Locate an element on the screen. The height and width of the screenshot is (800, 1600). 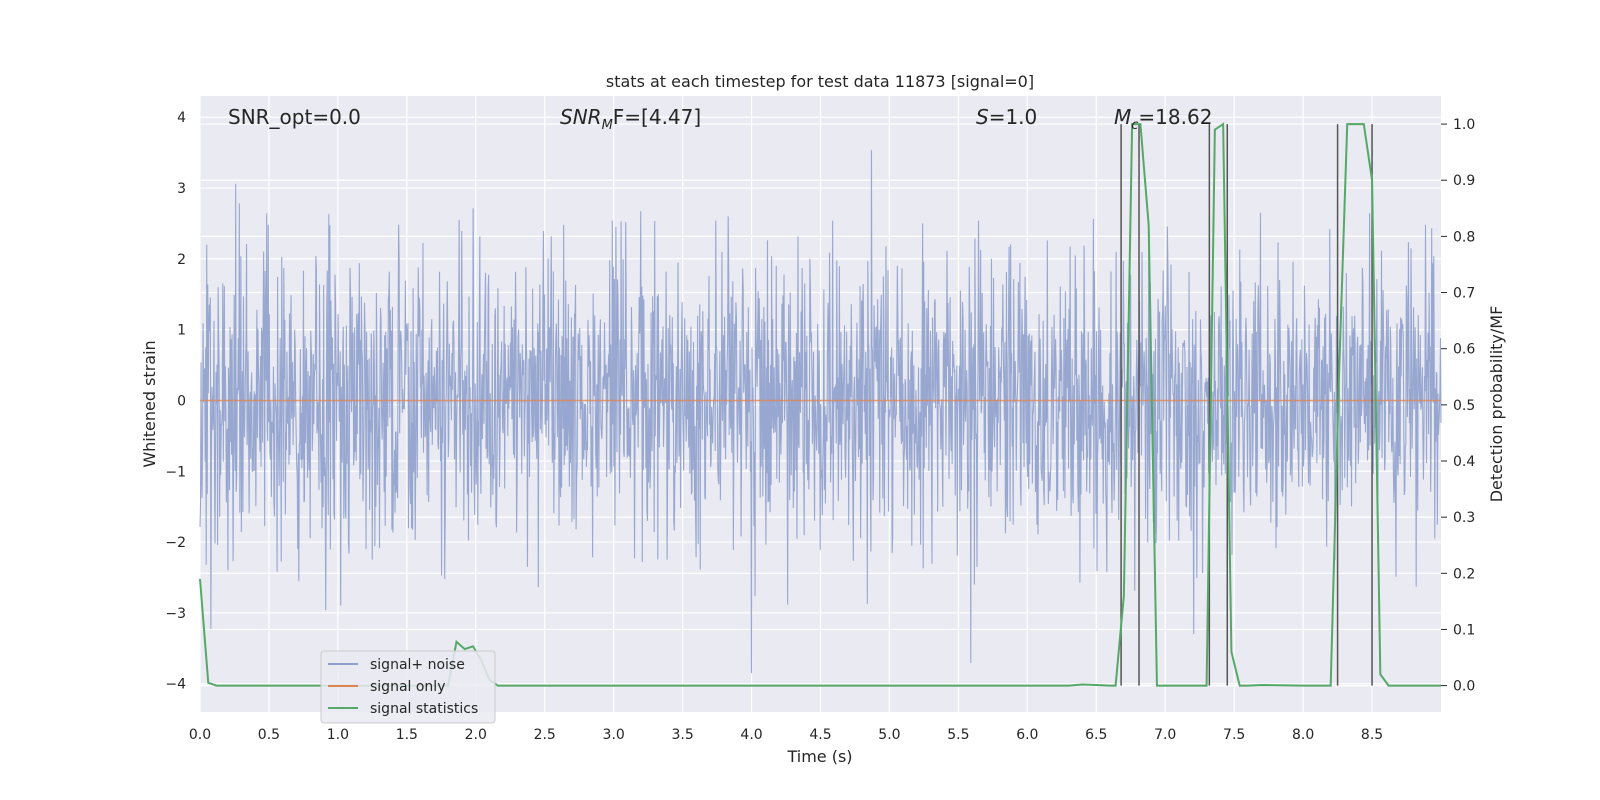
legend-box is located at coordinates (408, 687).